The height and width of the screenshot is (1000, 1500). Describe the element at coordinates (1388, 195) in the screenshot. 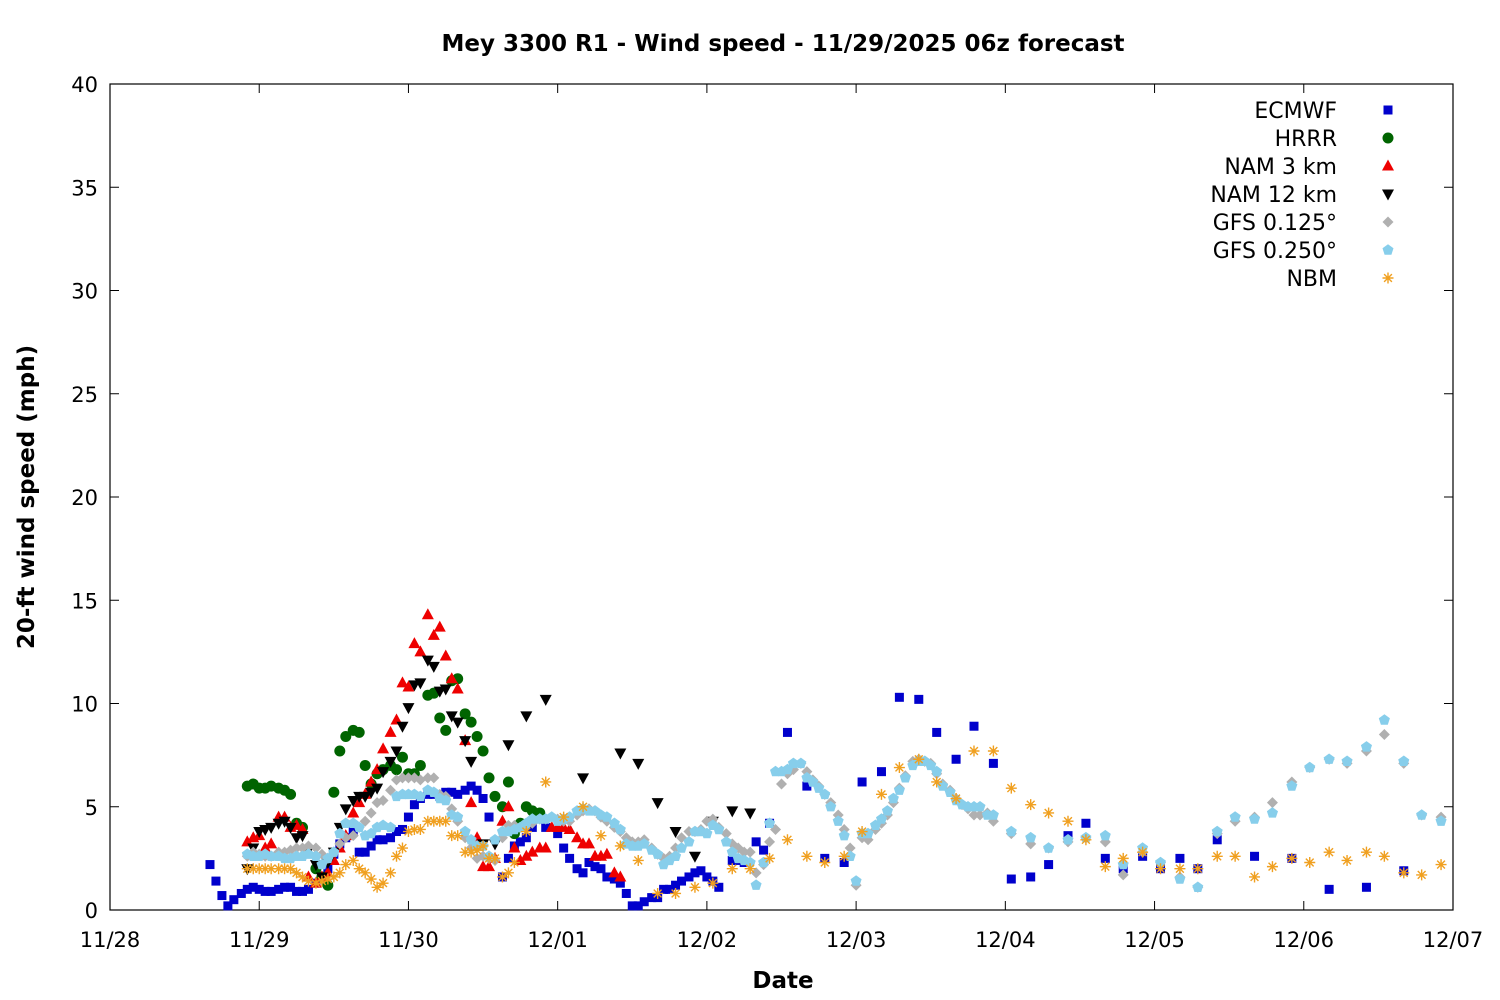

I see `legend-marker` at that location.